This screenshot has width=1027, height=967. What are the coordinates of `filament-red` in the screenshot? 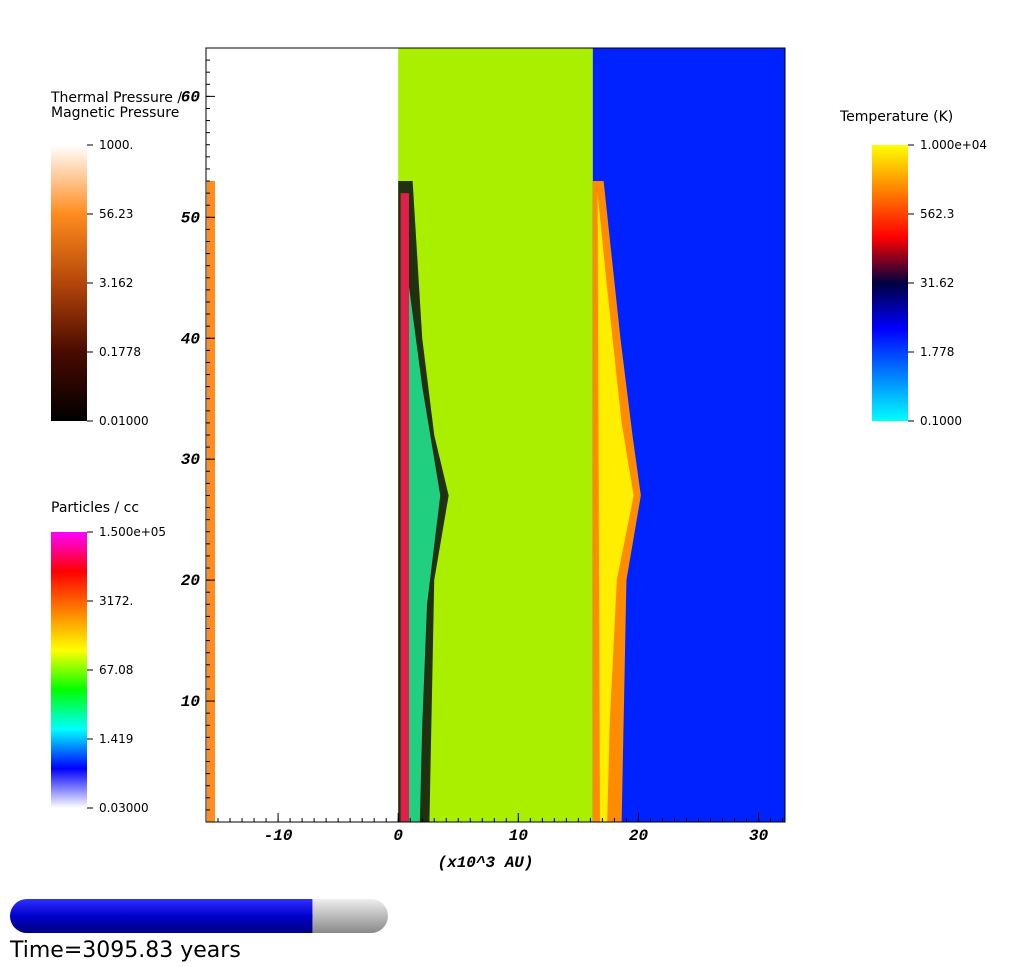 It's located at (405, 507).